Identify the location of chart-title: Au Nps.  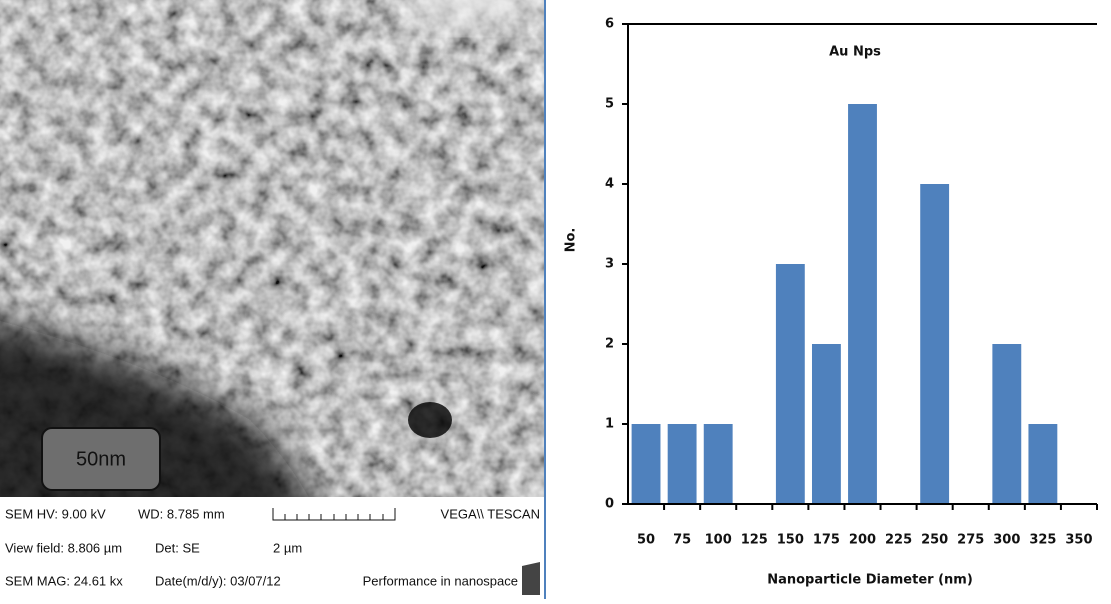
(855, 52).